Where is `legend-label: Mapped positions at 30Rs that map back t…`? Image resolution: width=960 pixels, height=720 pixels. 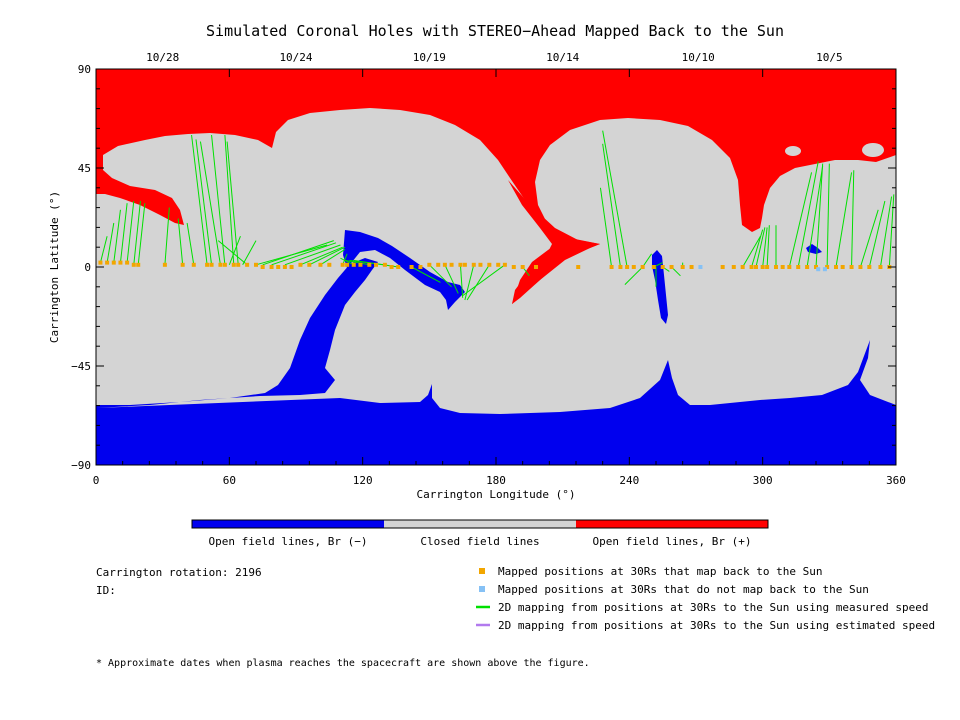 legend-label: Mapped positions at 30Rs that map back t… is located at coordinates (660, 571).